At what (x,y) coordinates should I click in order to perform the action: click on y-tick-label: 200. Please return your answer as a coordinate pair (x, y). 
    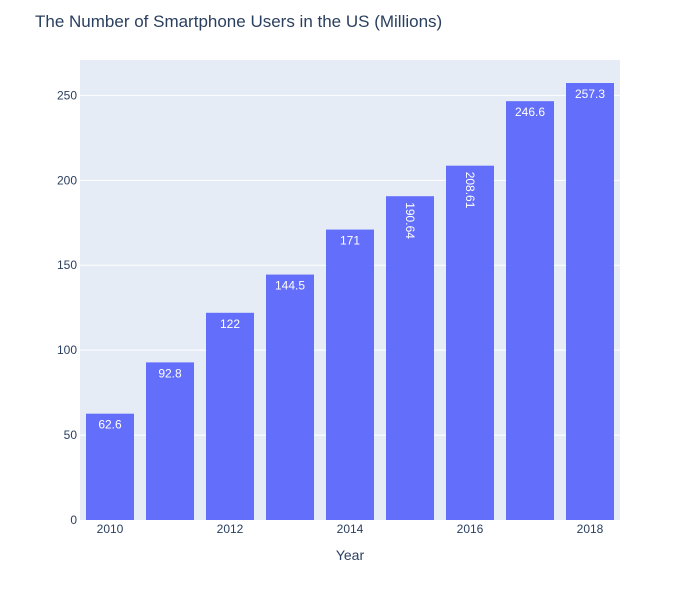
    Looking at the image, I should click on (67, 180).